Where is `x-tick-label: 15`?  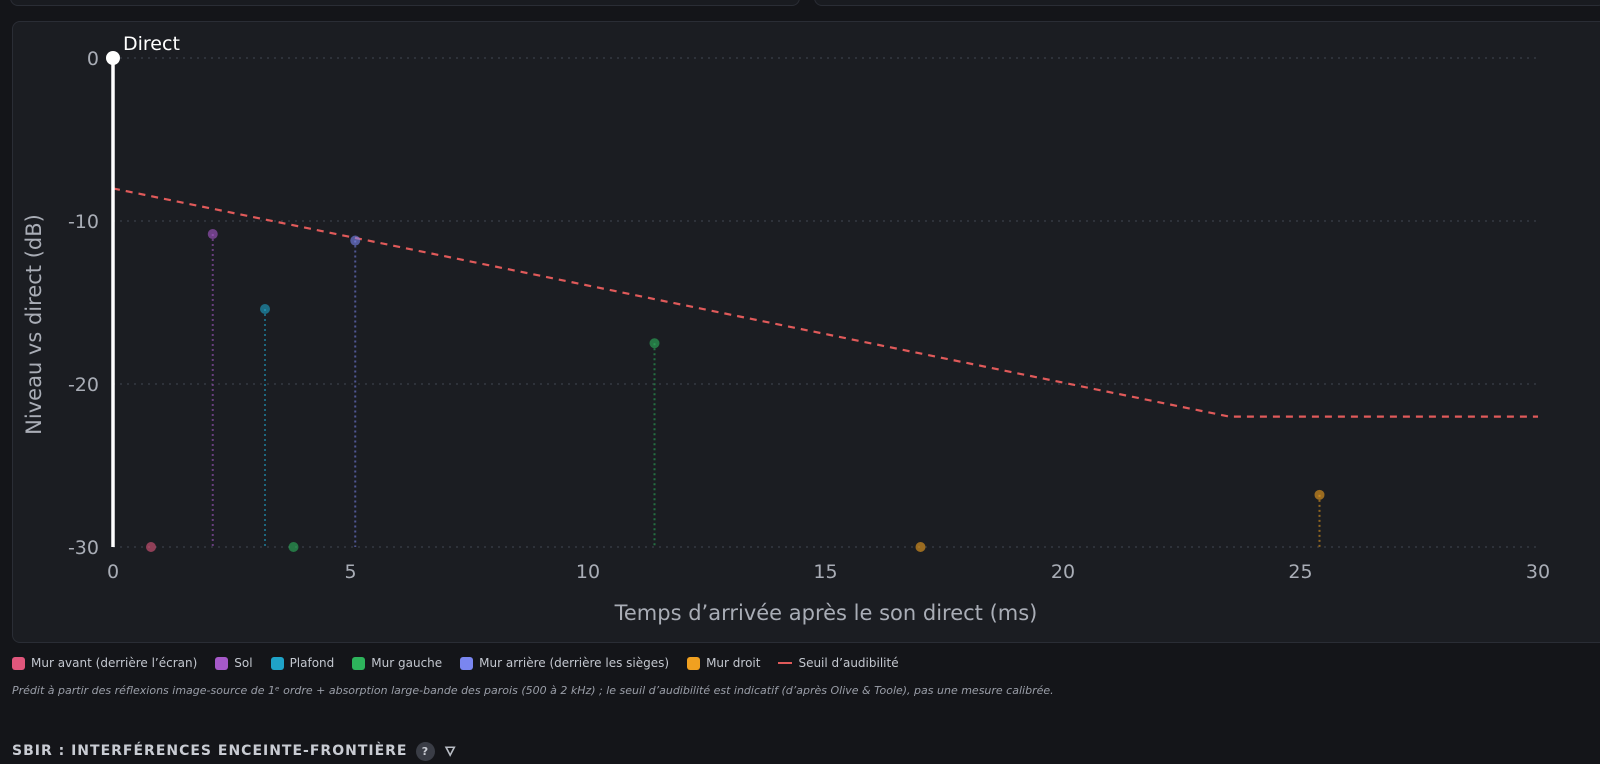
x-tick-label: 15 is located at coordinates (825, 572).